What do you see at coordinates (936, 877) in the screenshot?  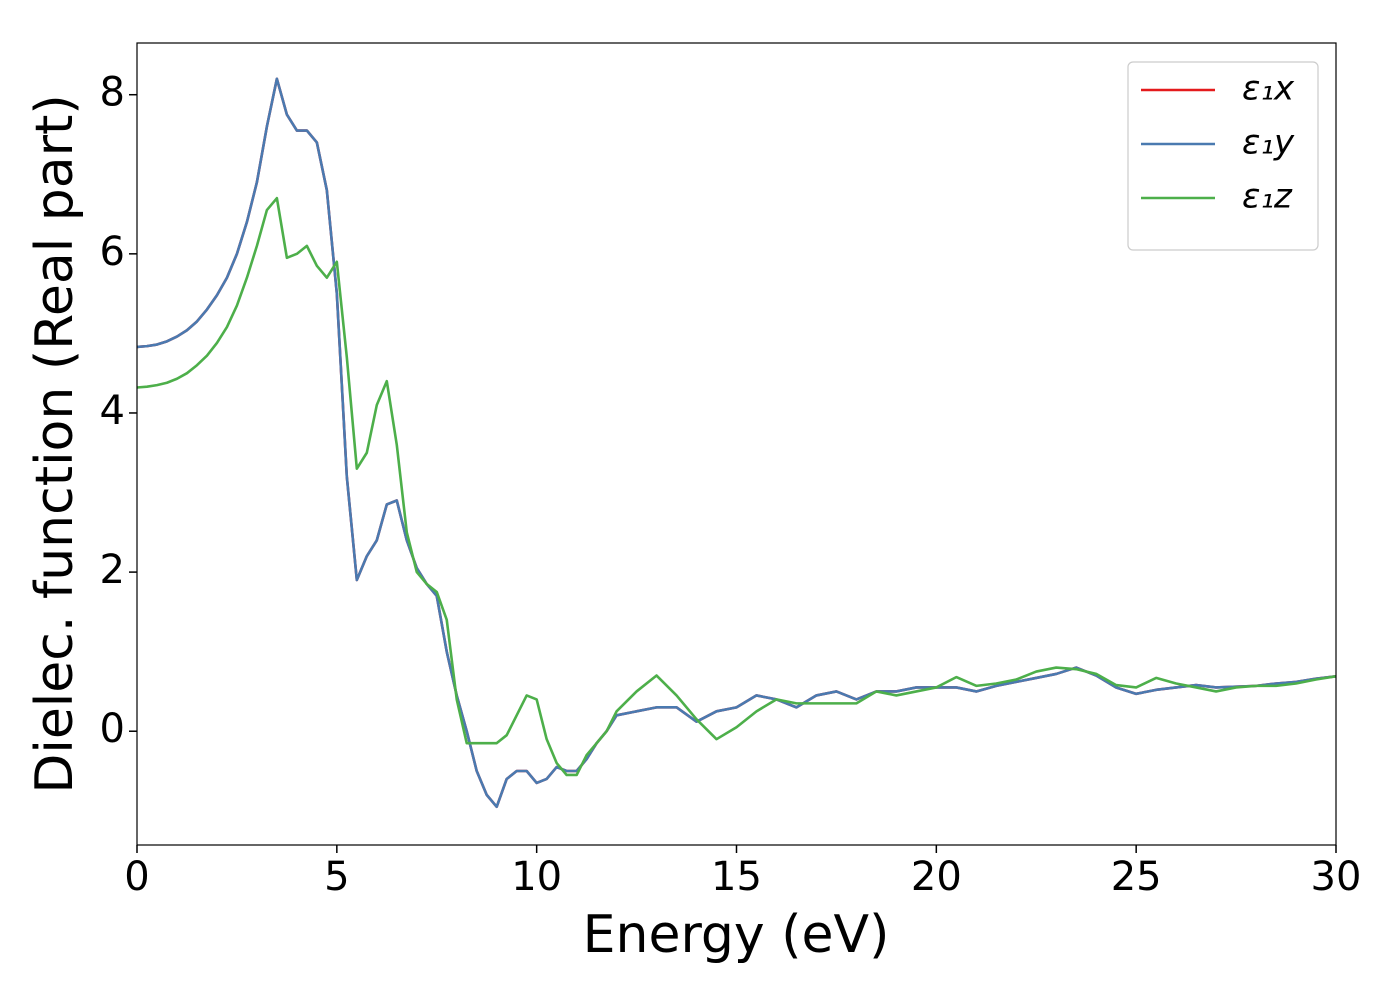 I see `x-tick-label: 20` at bounding box center [936, 877].